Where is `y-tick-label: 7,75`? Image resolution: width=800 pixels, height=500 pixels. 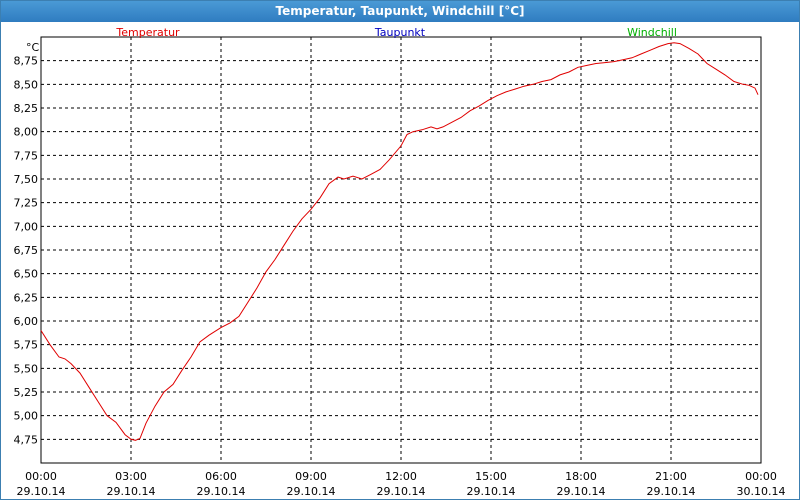 y-tick-label: 7,75 is located at coordinates (26, 155).